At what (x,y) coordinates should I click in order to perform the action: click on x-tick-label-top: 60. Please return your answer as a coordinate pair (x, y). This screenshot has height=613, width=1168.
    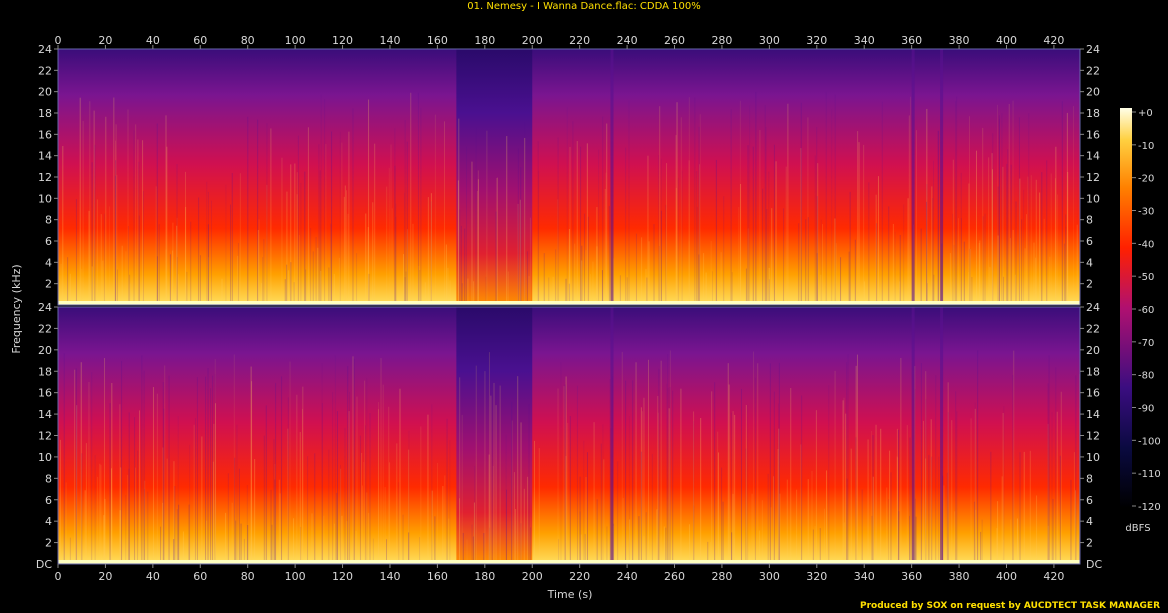
    Looking at the image, I should click on (200, 40).